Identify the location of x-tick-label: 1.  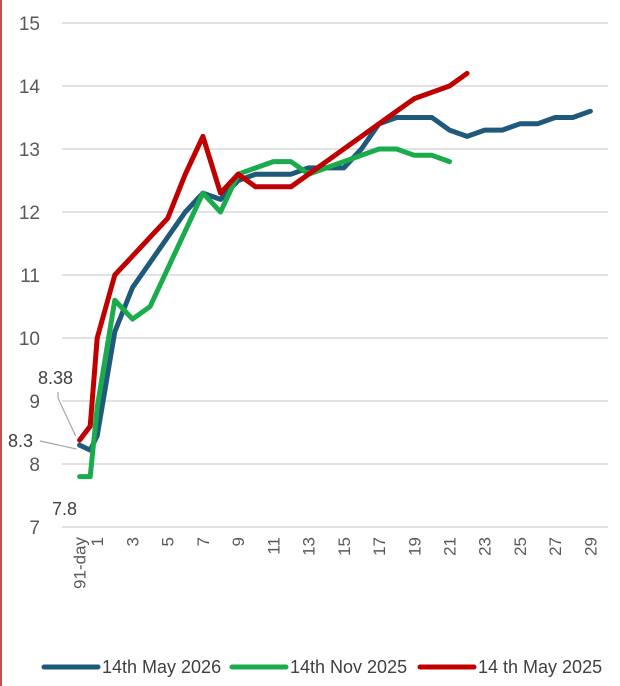
(97, 541).